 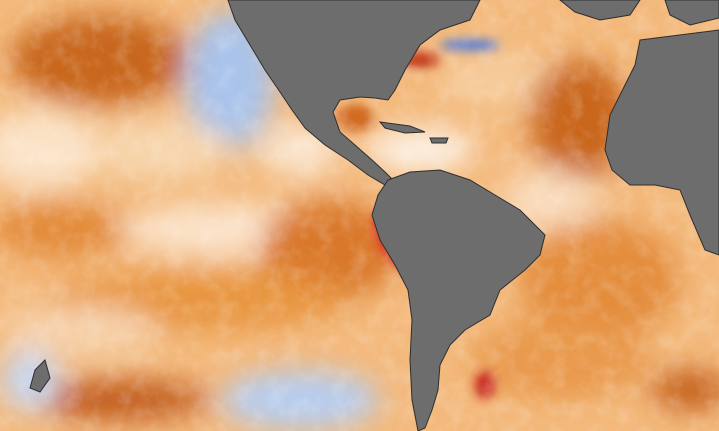 What do you see at coordinates (639, 13) in the screenshot?
I see `greenland-europe` at bounding box center [639, 13].